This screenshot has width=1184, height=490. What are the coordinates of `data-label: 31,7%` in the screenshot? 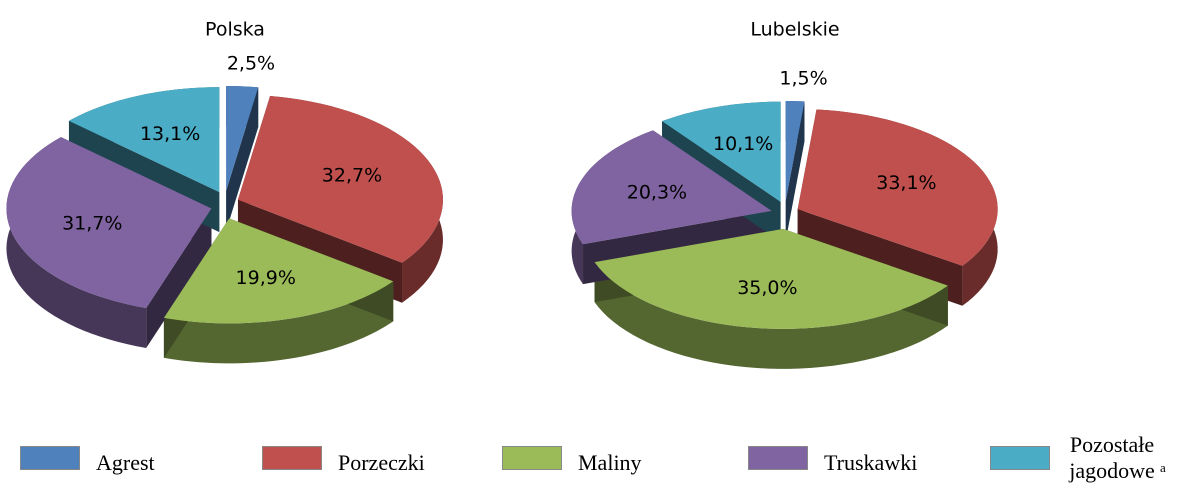 It's located at (92, 224).